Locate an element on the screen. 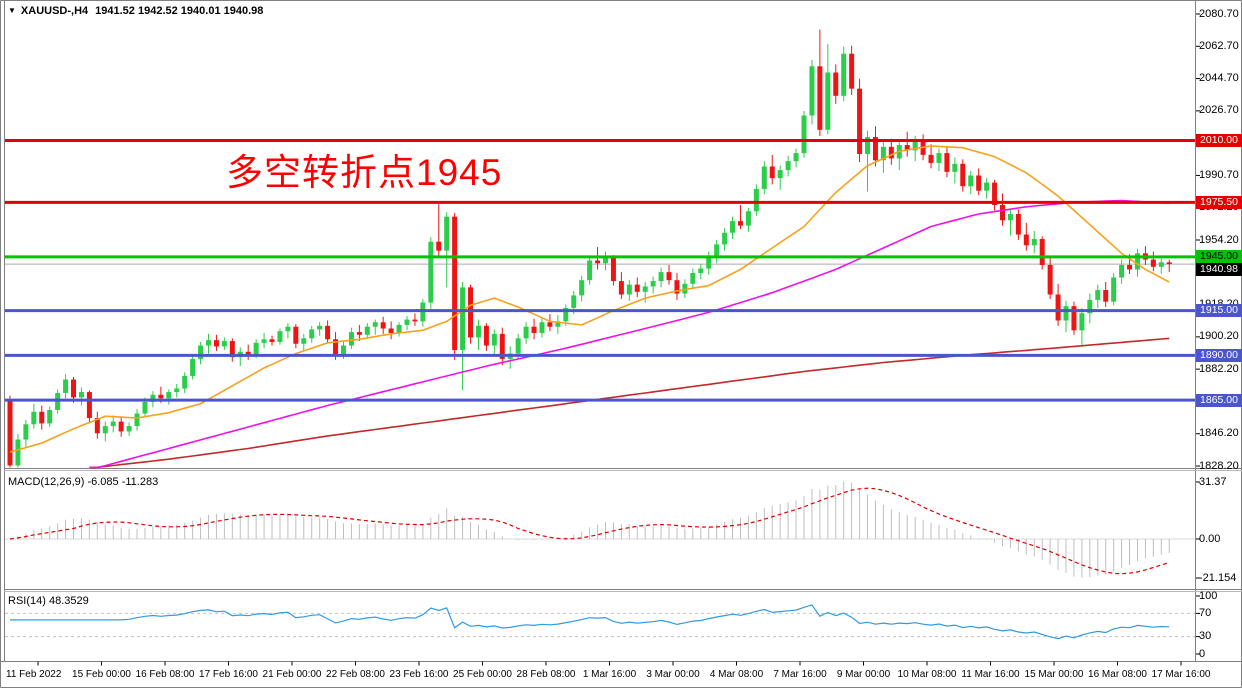 The width and height of the screenshot is (1242, 688). time-tick-label: 10 Mar 08:00 is located at coordinates (927, 674).